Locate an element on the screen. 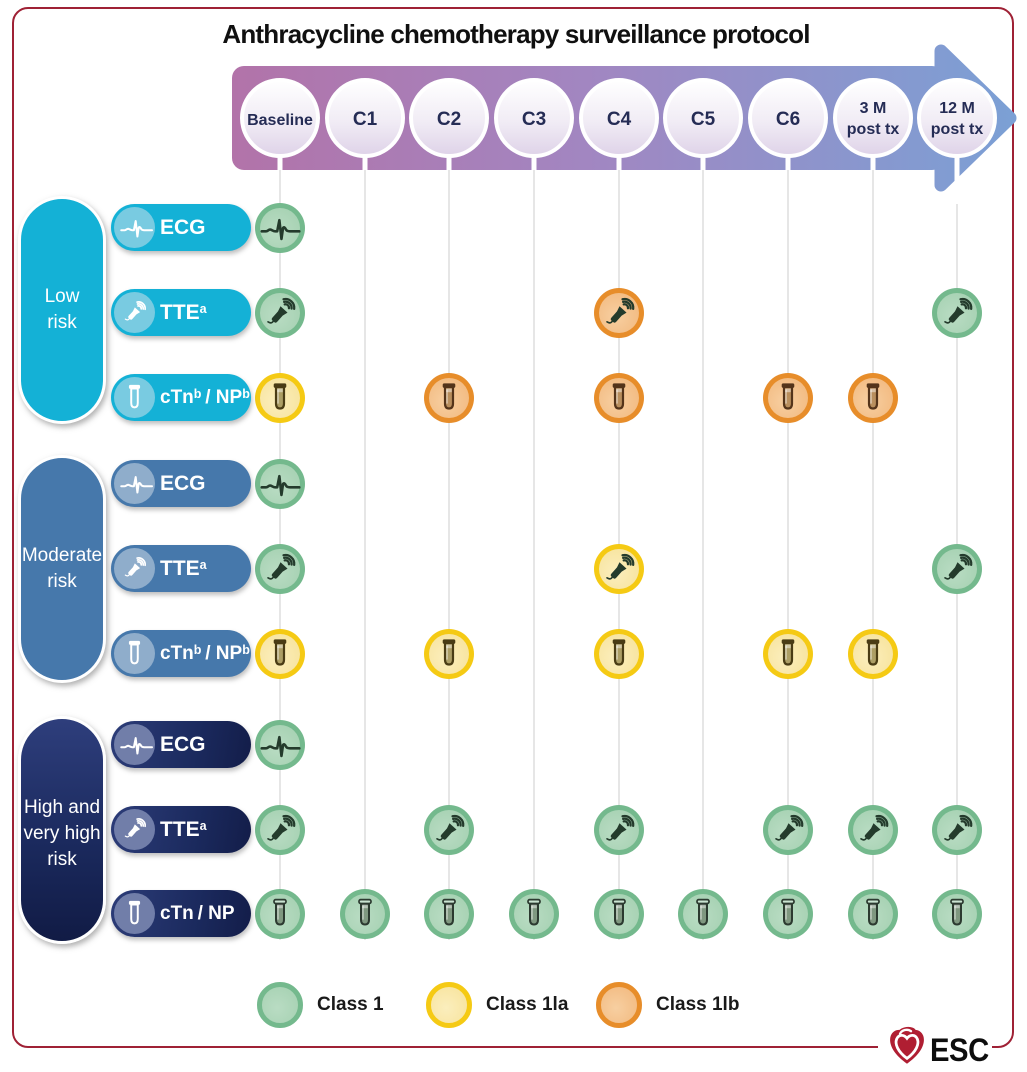  svg-text: C4 is located at coordinates (619, 119).